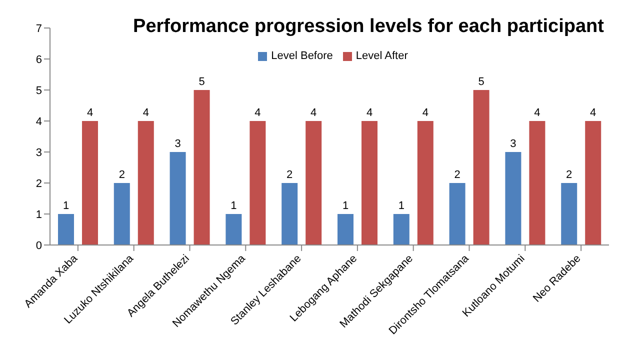  Describe the element at coordinates (368, 27) in the screenshot. I see `chart-title: Performance progression levels for each participant` at that location.